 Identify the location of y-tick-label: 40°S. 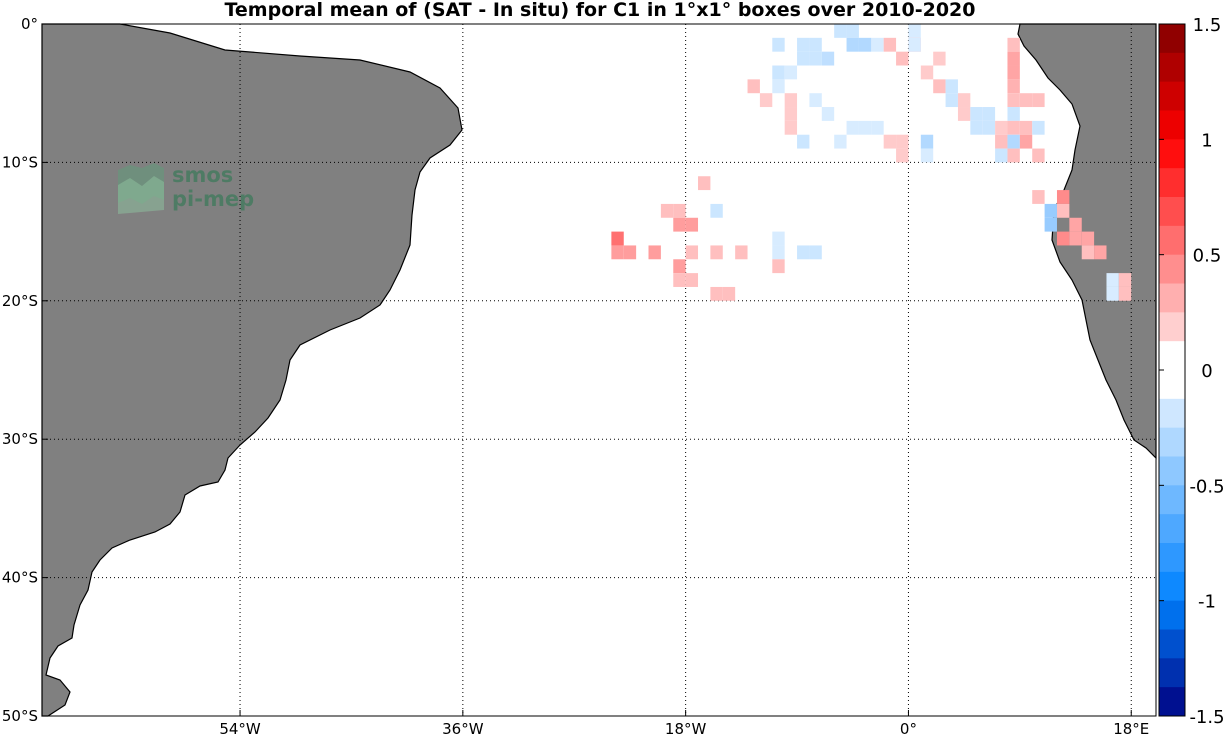
(20, 578).